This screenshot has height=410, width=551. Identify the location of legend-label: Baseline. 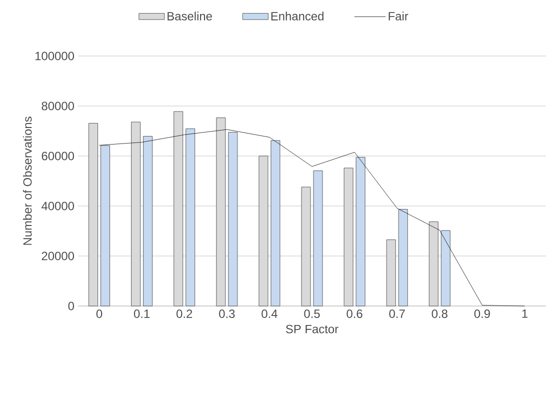
(190, 16).